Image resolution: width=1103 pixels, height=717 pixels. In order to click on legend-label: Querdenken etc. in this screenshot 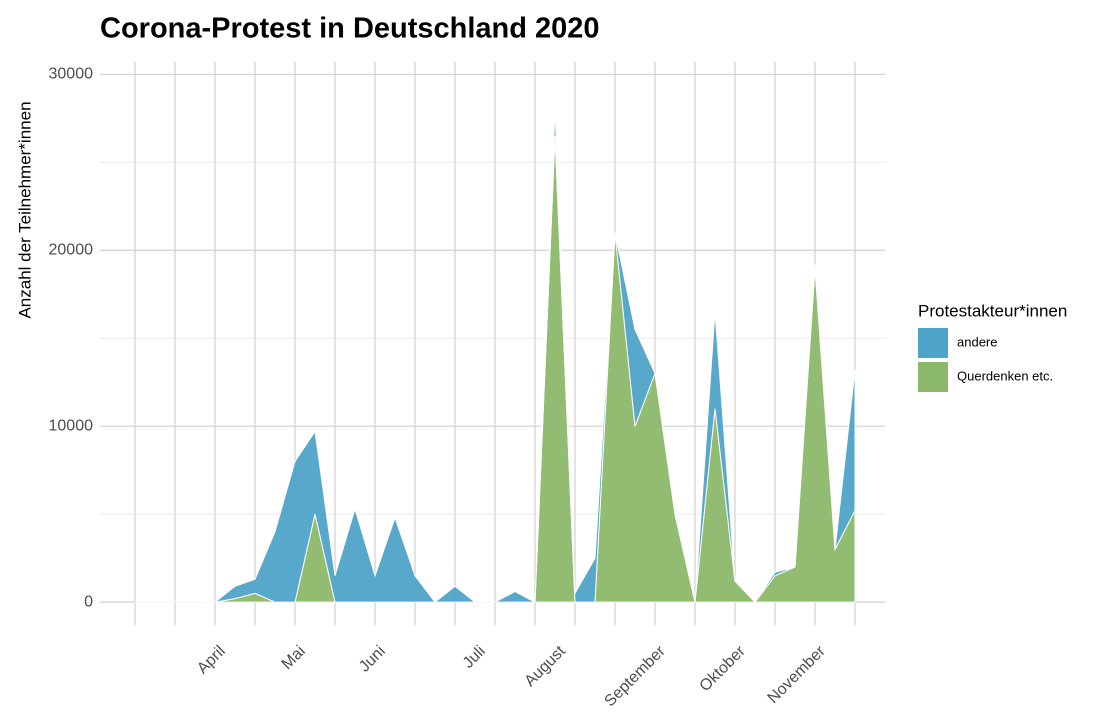, I will do `click(1005, 375)`.